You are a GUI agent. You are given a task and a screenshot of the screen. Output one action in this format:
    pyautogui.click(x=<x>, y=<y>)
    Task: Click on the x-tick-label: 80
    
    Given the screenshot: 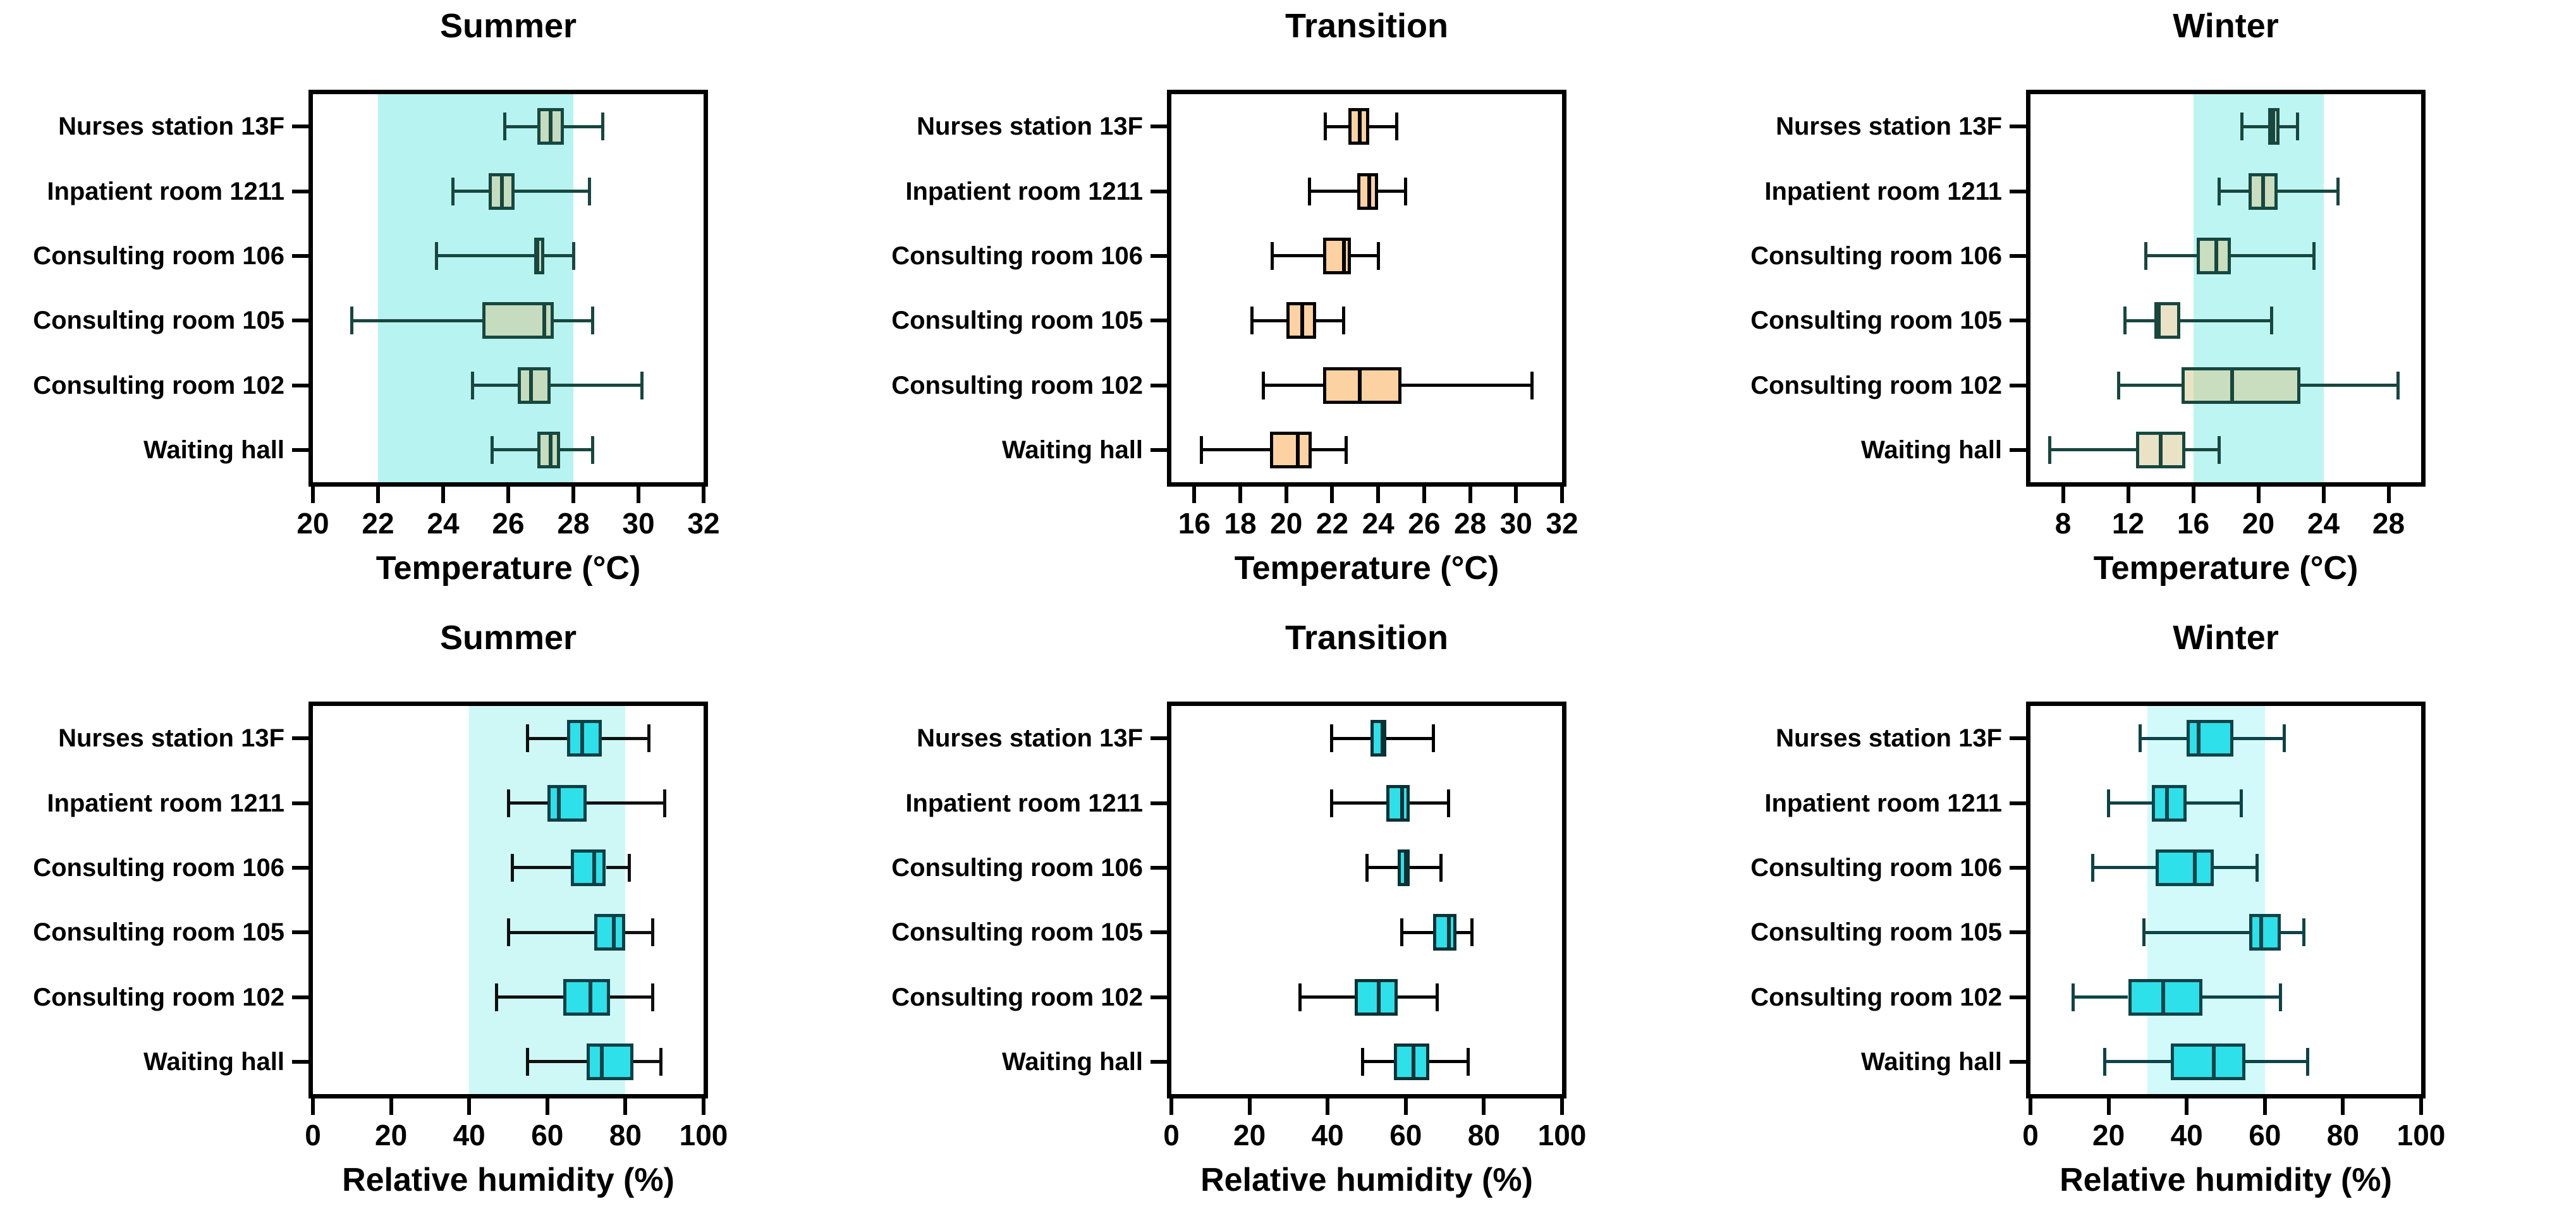 What is the action you would take?
    pyautogui.click(x=1483, y=1135)
    